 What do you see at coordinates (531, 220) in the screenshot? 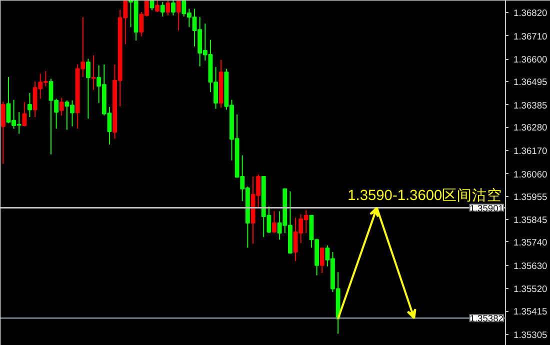
I see `y-tick-label: 1.35845` at bounding box center [531, 220].